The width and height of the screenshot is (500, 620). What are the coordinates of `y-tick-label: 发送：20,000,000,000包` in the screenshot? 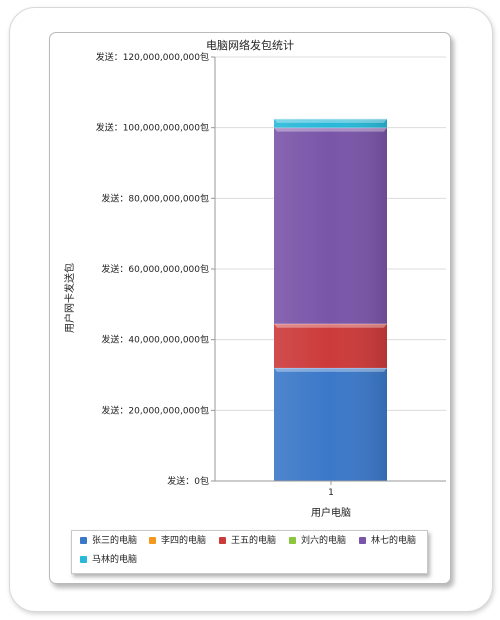 It's located at (155, 410).